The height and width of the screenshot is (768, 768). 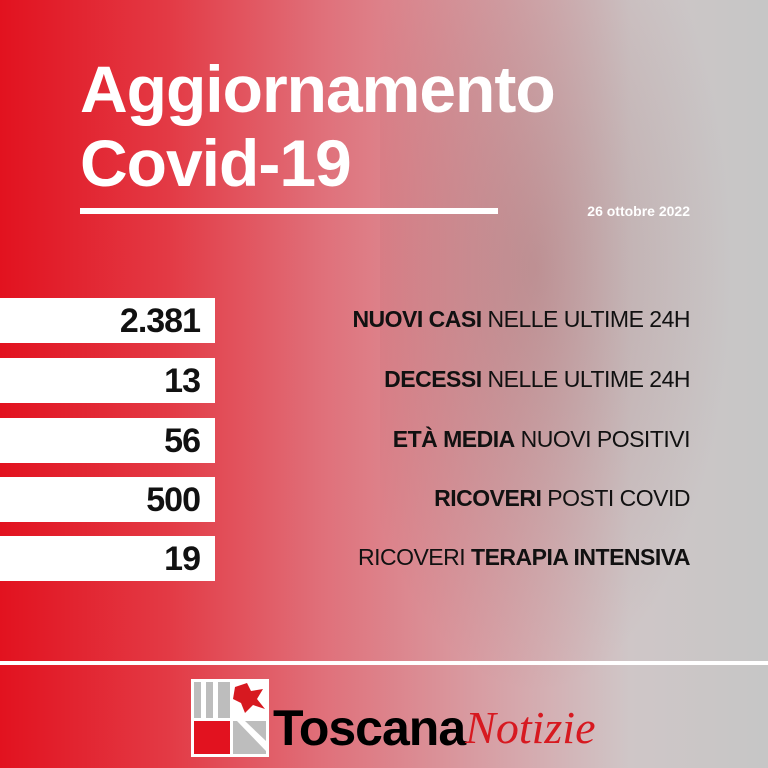 I want to click on logo-text-notizie: Notizie, so click(x=530, y=727).